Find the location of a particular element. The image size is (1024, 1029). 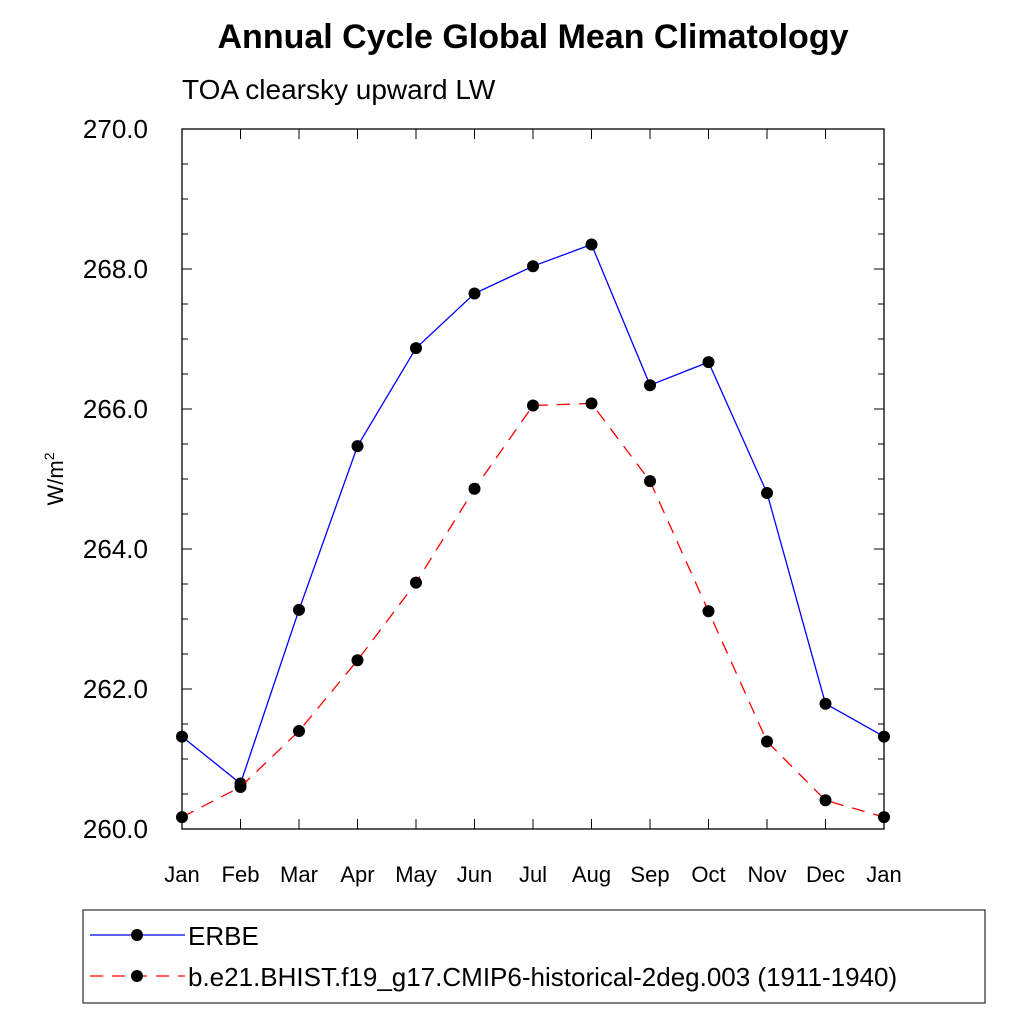

chart-title: Annual Cycle Global Mean Climatology is located at coordinates (533, 37).